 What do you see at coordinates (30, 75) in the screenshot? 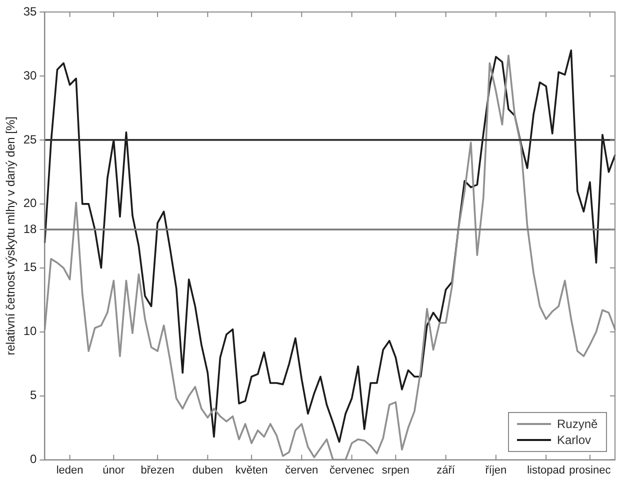
I see `y-tick-label: 30` at bounding box center [30, 75].